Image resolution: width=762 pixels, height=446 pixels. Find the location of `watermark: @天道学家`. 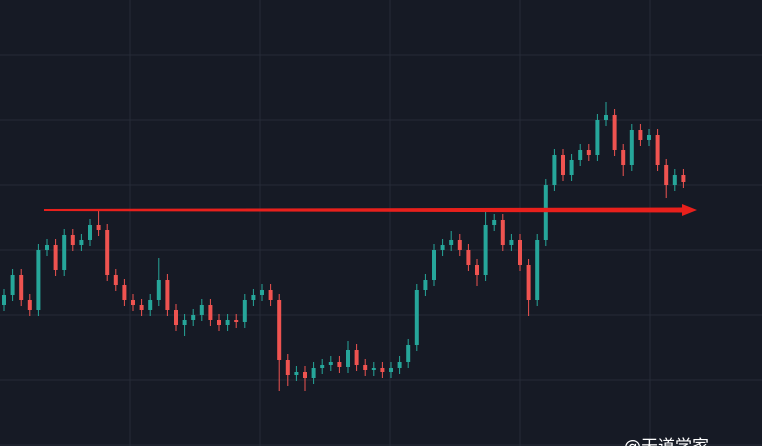

watermark: @天道学家 is located at coordinates (666, 441).